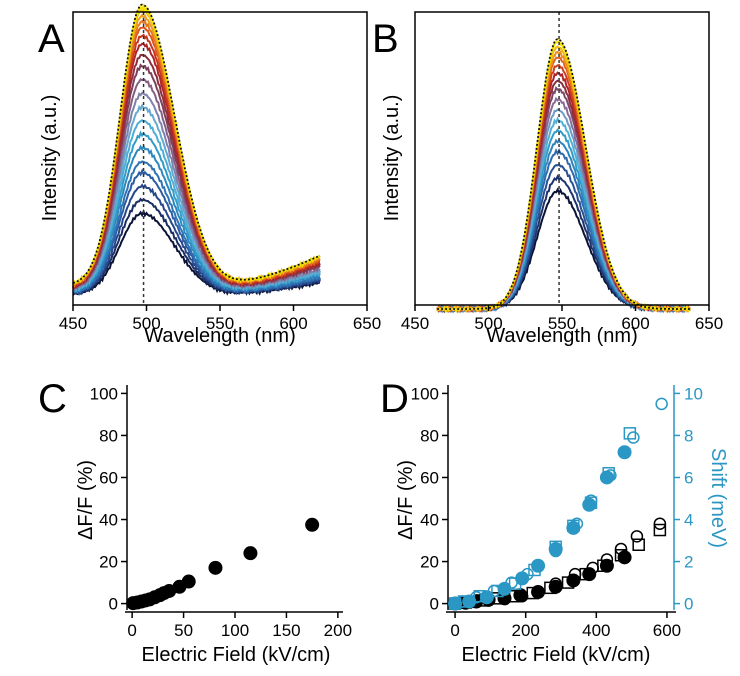  Describe the element at coordinates (146, 323) in the screenshot. I see `panel-a-xtick-label: 500` at that location.